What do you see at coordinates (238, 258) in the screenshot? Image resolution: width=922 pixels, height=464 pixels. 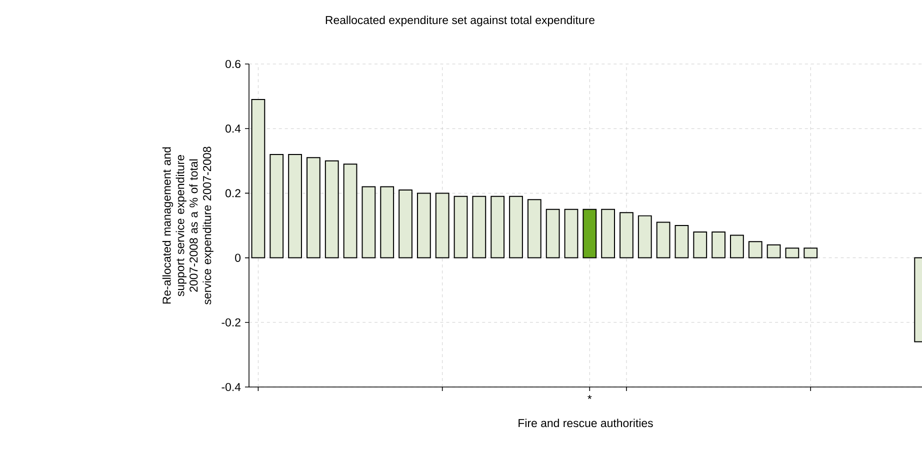 I see `y-tick-label: 0` at bounding box center [238, 258].